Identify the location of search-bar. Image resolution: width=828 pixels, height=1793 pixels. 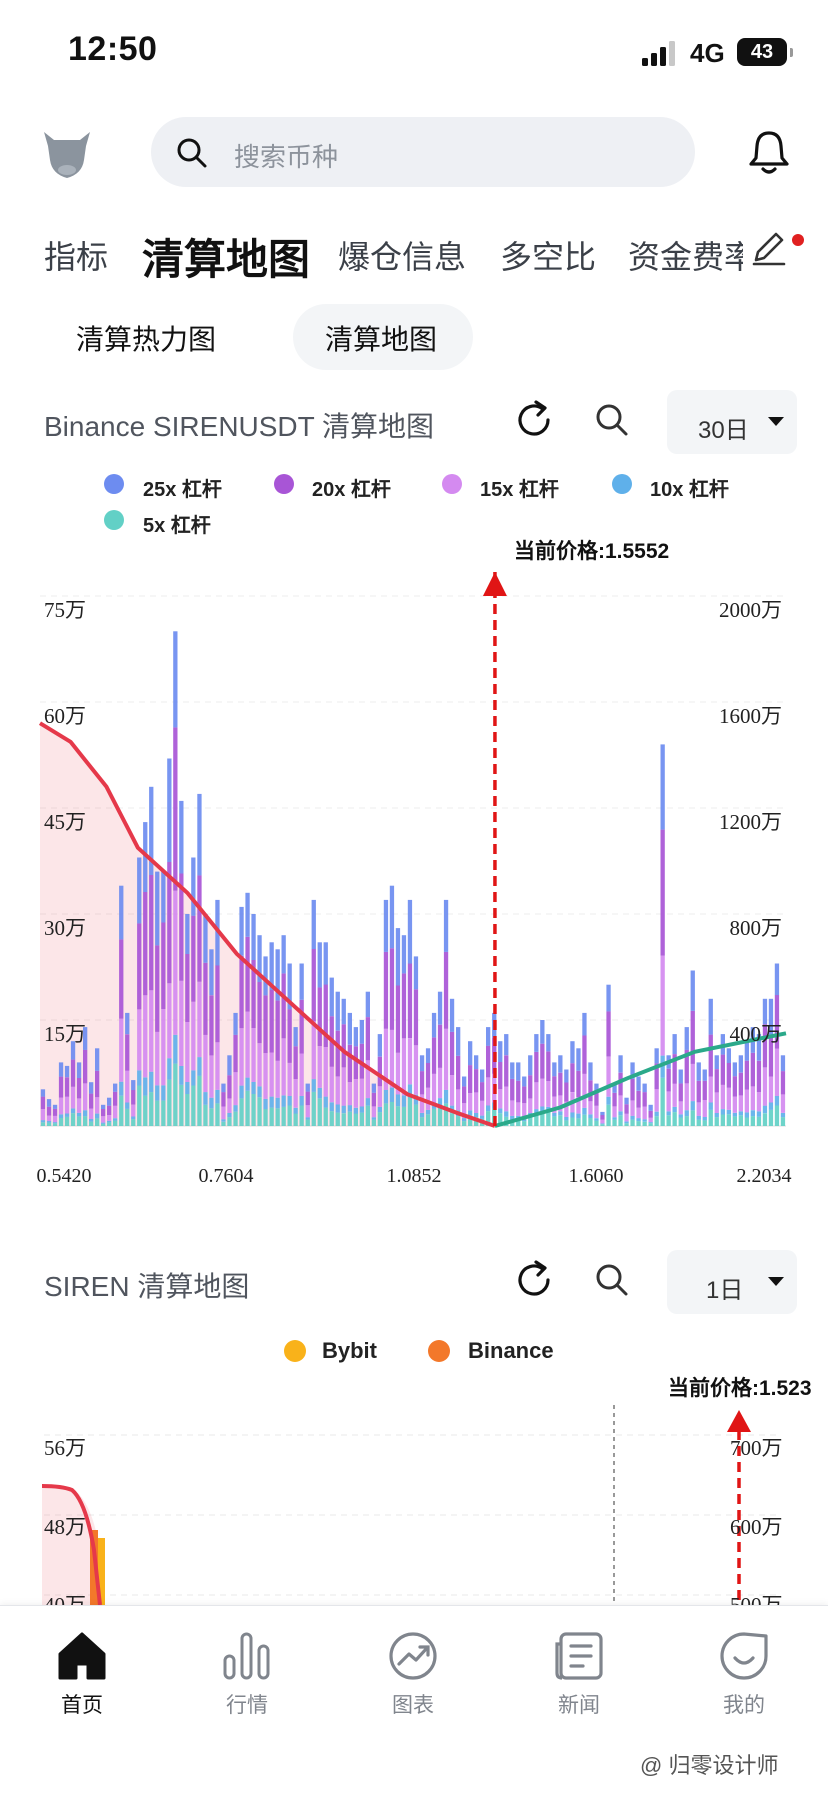
(423, 152).